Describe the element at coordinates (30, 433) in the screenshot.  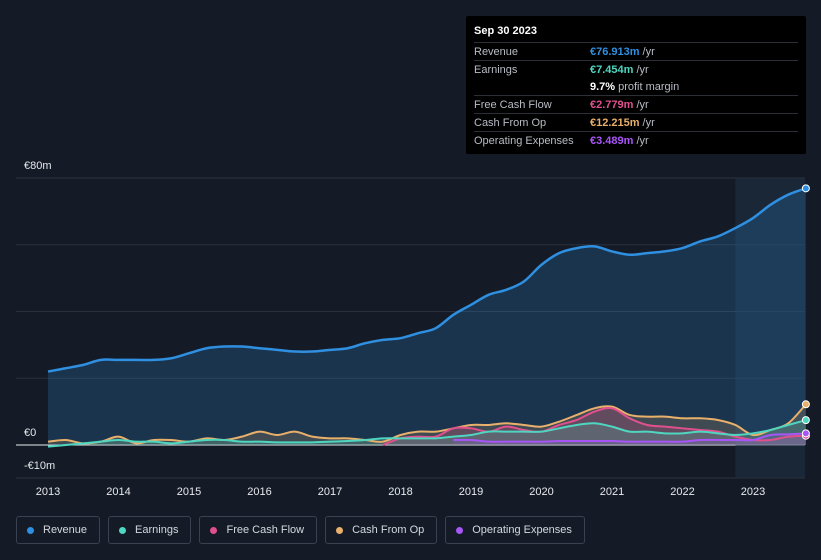
I see `y-tick-label-0: €0` at that location.